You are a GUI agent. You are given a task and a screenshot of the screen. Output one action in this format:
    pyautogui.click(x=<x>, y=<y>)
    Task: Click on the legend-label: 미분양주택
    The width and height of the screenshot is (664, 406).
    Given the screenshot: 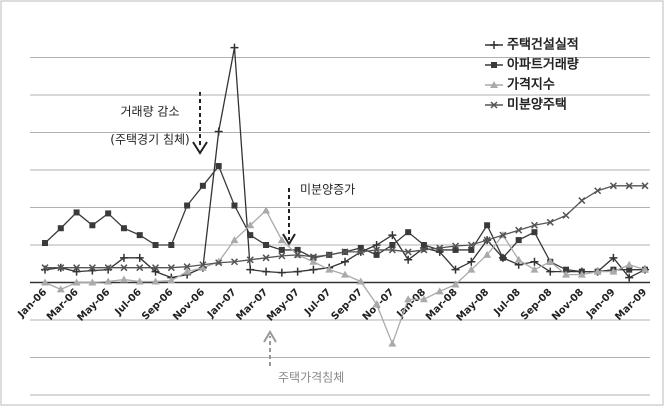 What is the action you would take?
    pyautogui.click(x=537, y=105)
    